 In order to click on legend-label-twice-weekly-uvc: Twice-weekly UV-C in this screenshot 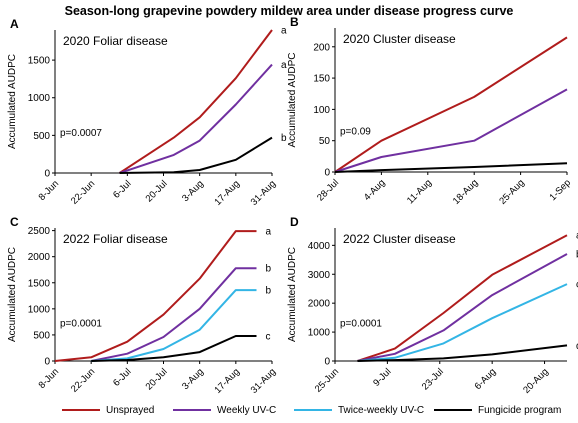, I will do `click(381, 410)`.